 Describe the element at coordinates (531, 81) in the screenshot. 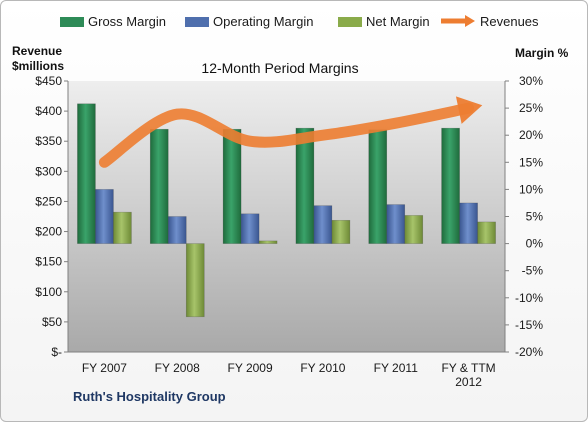

I see `right-tick-label: 30%` at that location.